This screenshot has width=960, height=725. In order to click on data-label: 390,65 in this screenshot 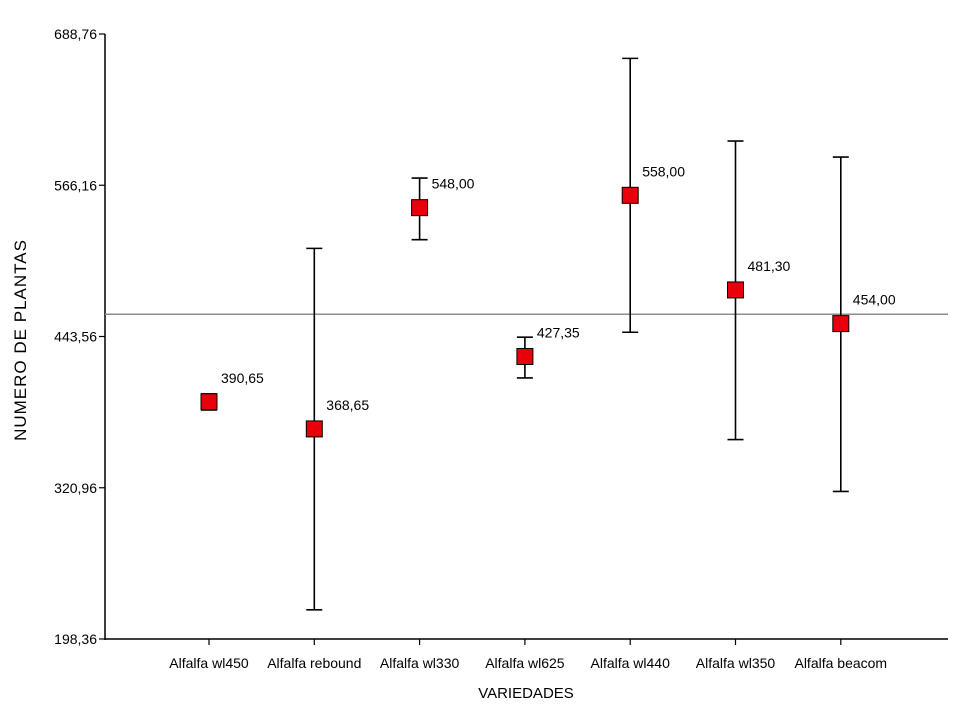, I will do `click(242, 378)`.